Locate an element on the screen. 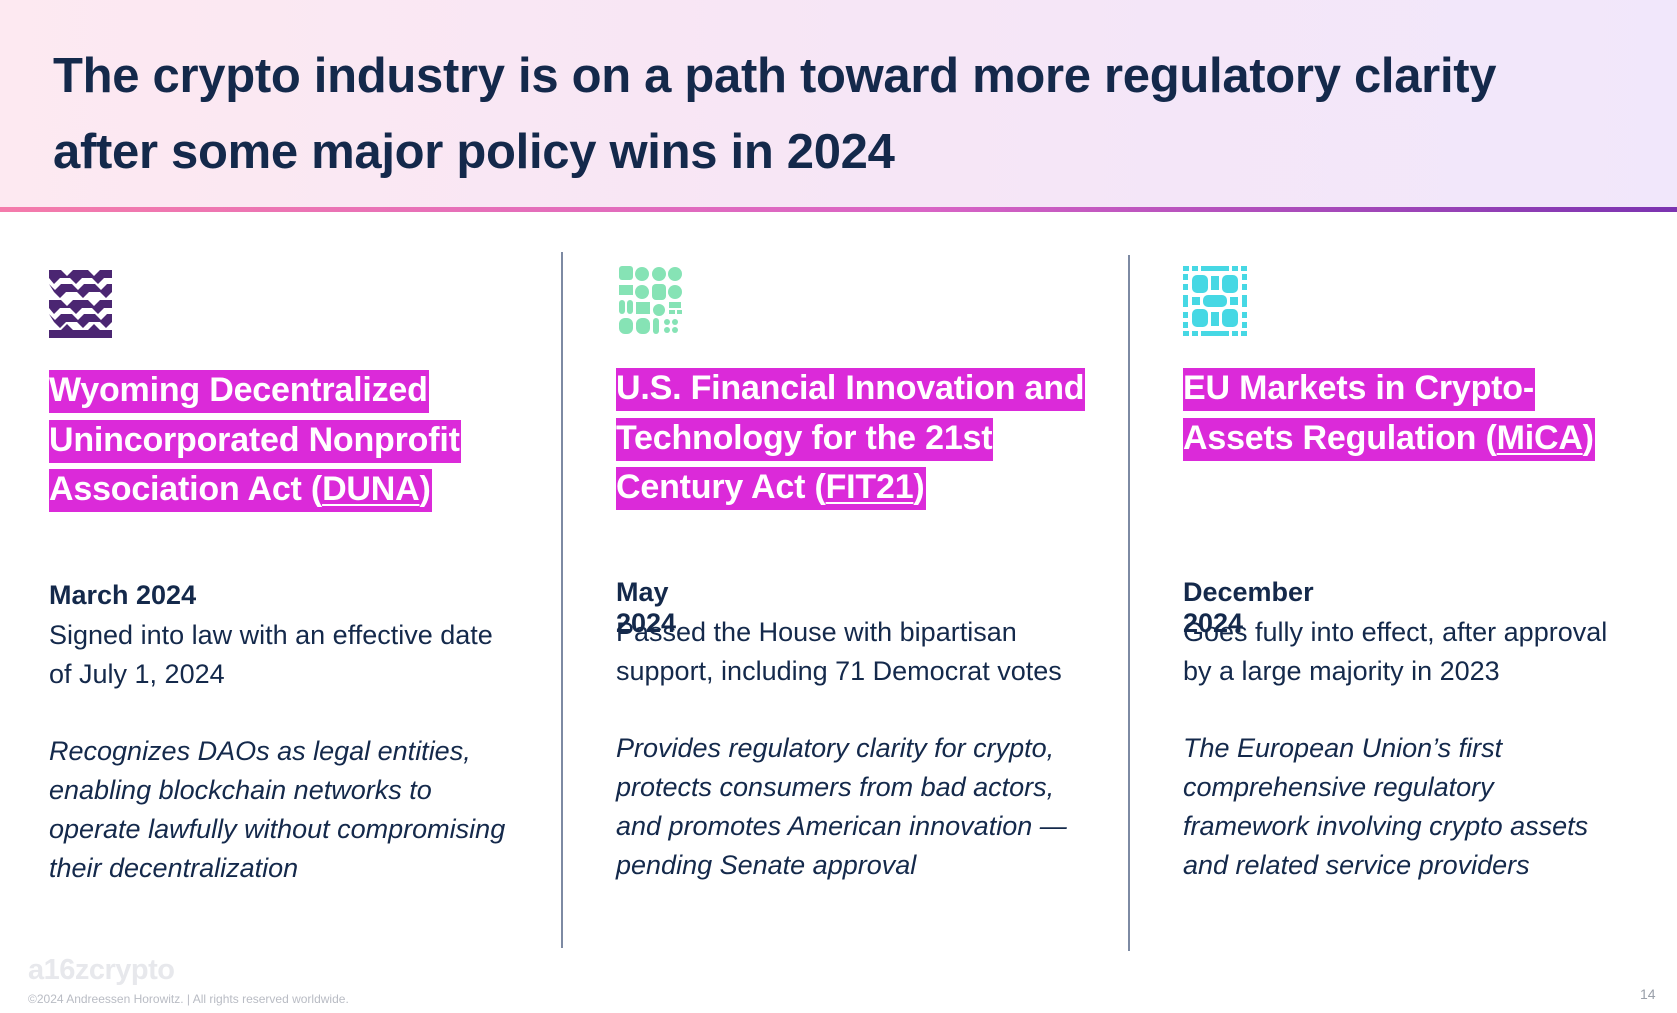 The width and height of the screenshot is (1677, 1013). company-logo: a16zcrypto is located at coordinates (101, 970).